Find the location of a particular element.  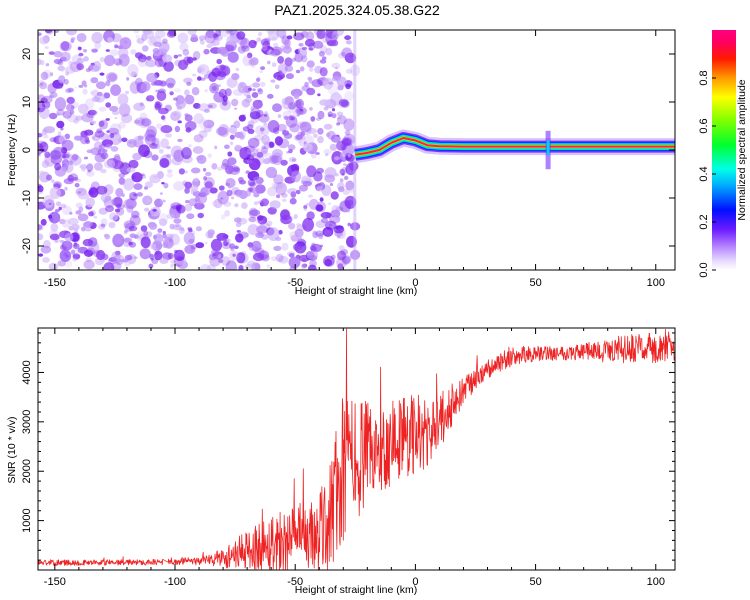

signal-core is located at coordinates (515, 146).